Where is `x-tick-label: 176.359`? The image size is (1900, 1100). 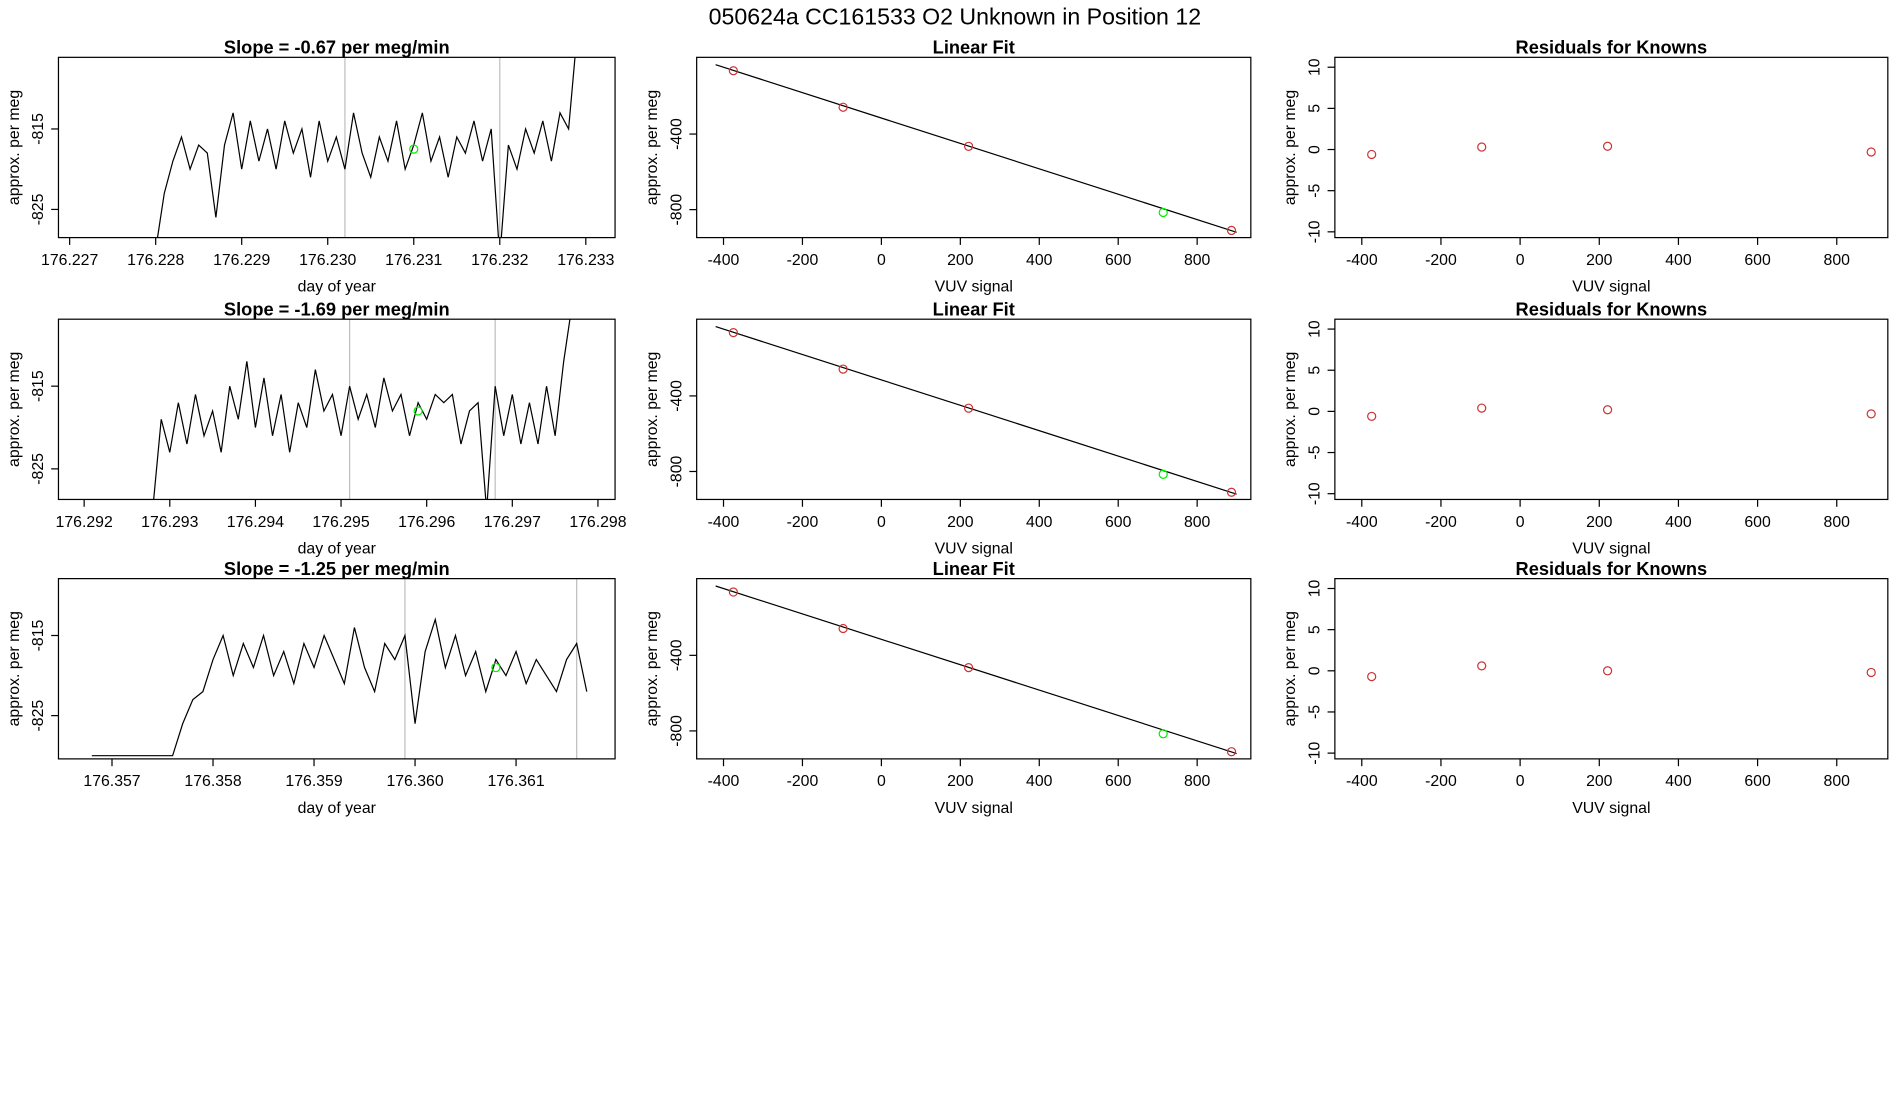 x-tick-label: 176.359 is located at coordinates (313, 781).